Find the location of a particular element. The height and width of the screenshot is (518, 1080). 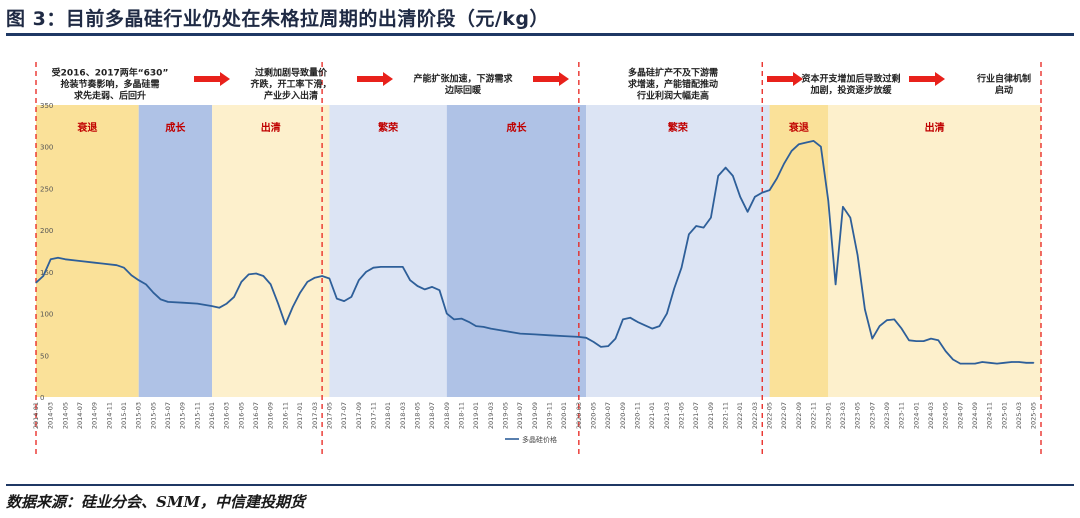

x-tick-label-2023-07: 2023-07 is located at coordinates (872, 415).